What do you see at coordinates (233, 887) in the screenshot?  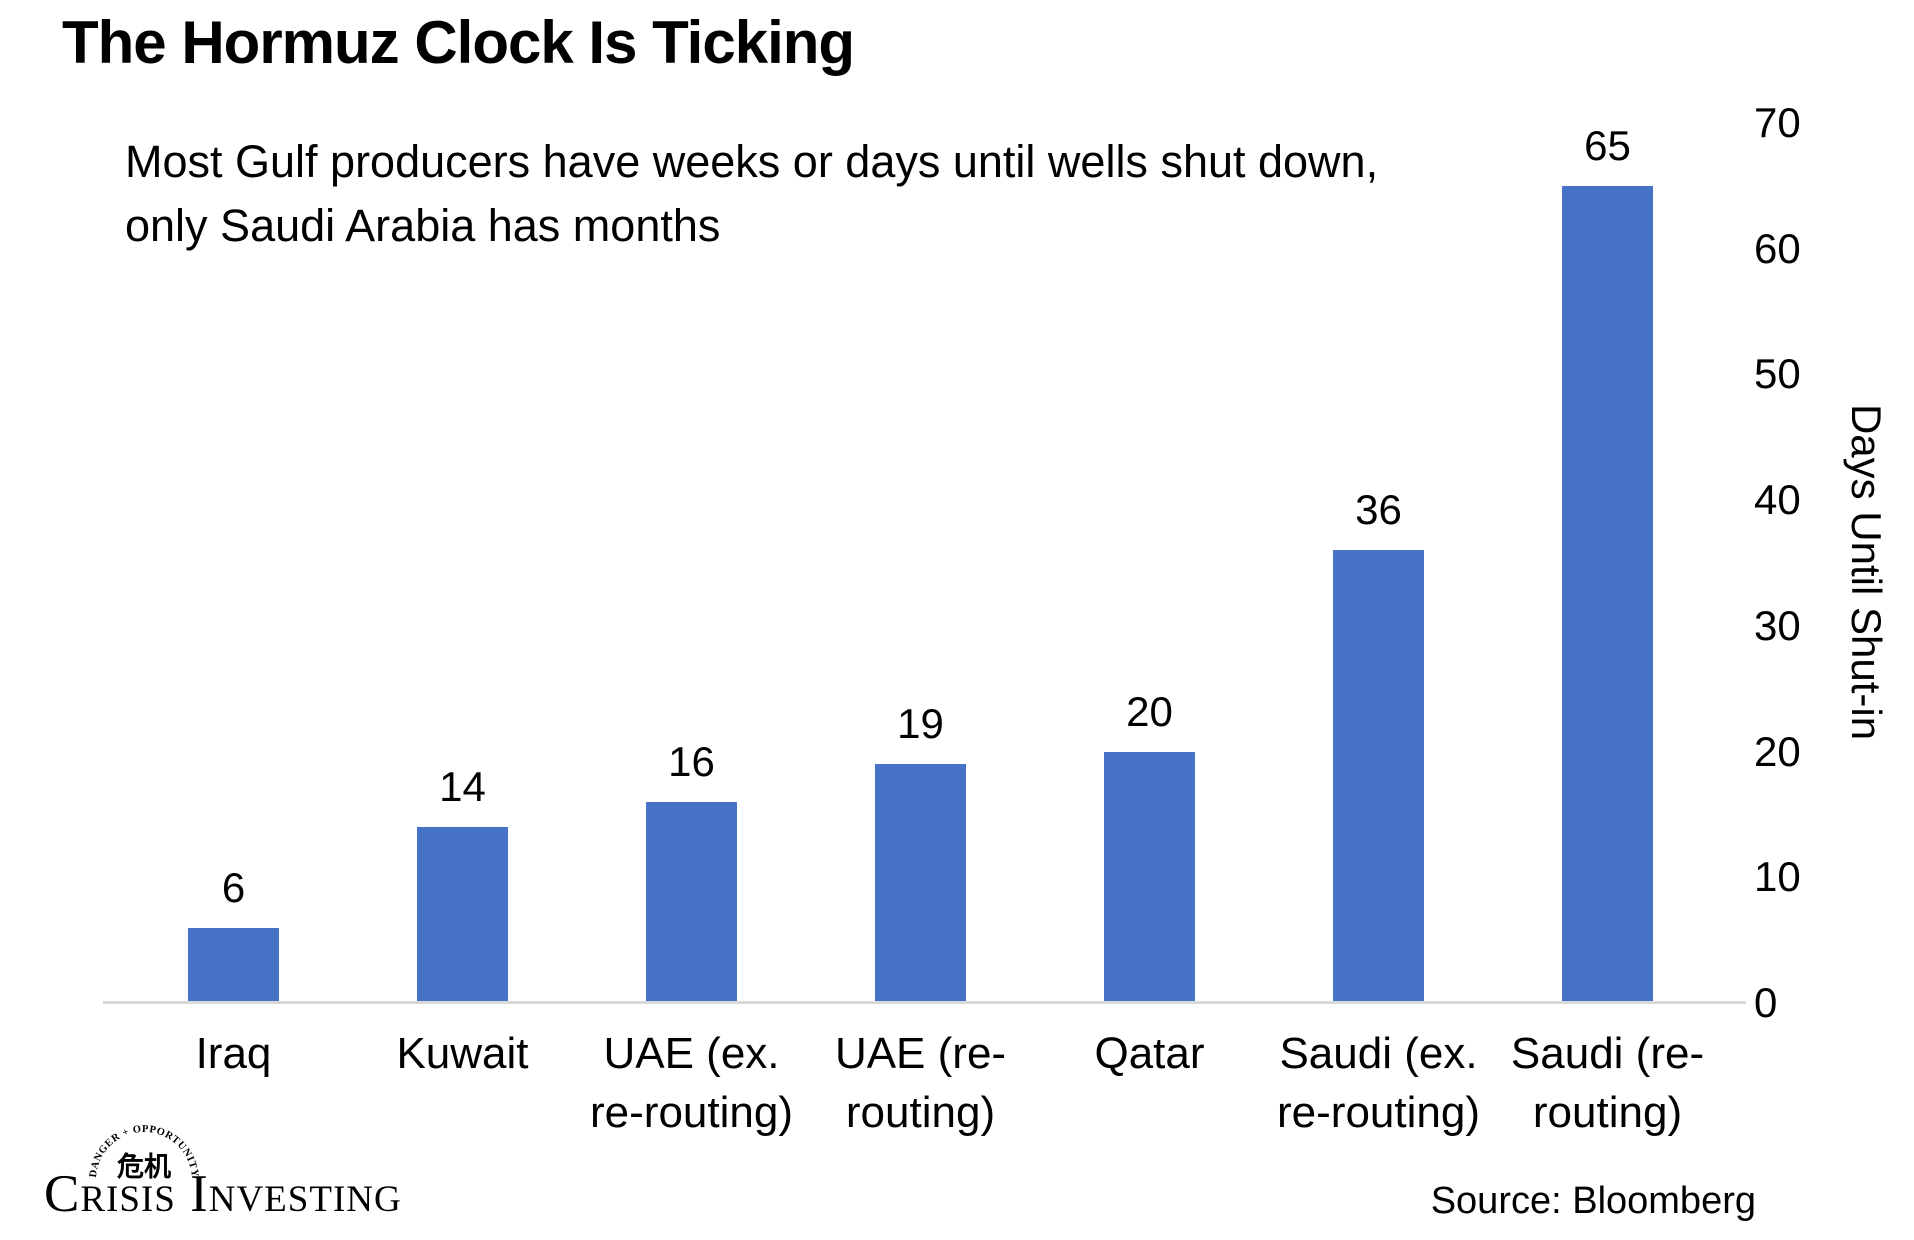 I see `value-label-iraq: 6` at bounding box center [233, 887].